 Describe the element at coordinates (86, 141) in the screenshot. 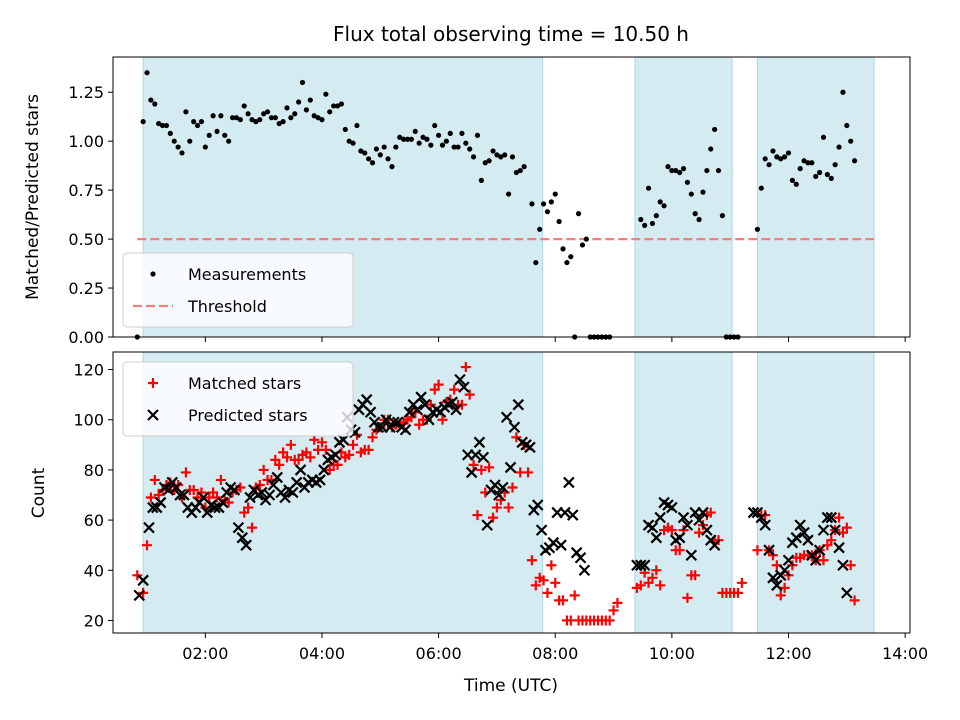

I see `y-tick-label: 1.00` at that location.